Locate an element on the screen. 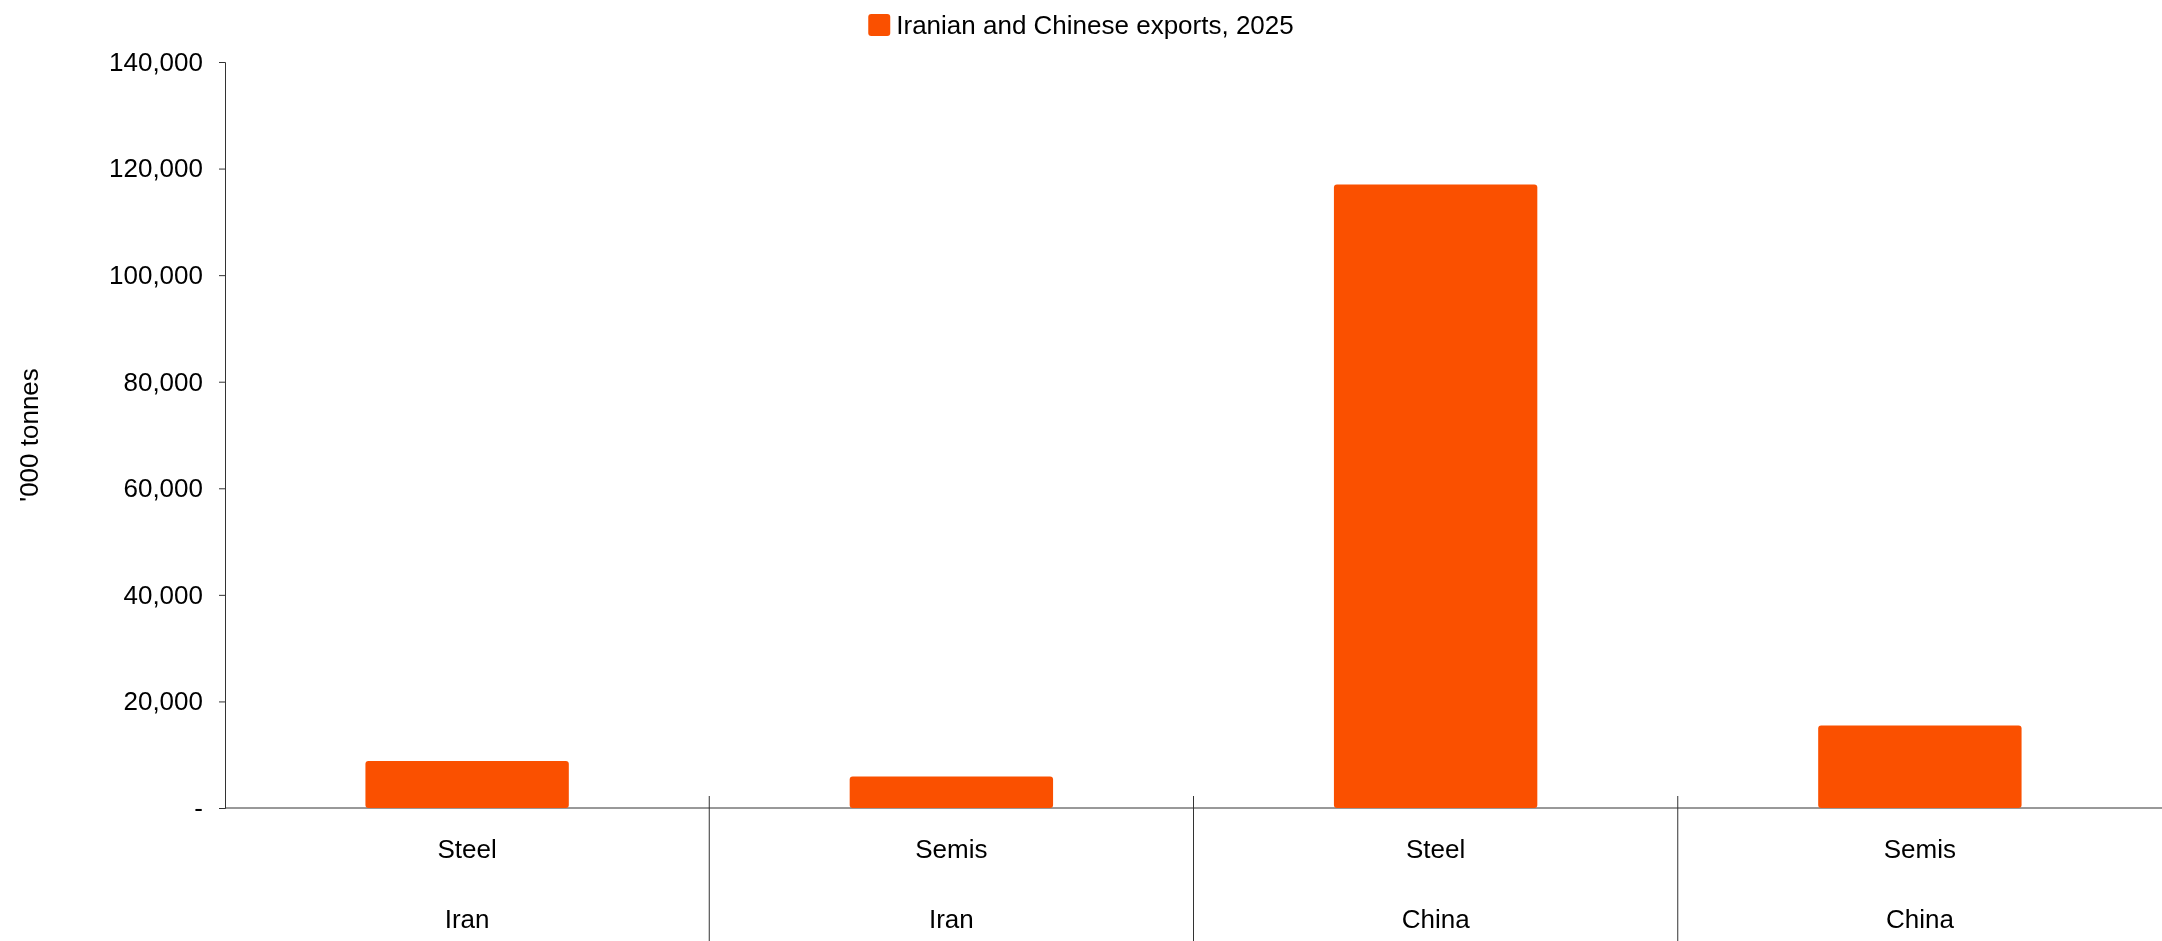 The height and width of the screenshot is (941, 2162). category-label: Steel Iran is located at coordinates (467, 884).